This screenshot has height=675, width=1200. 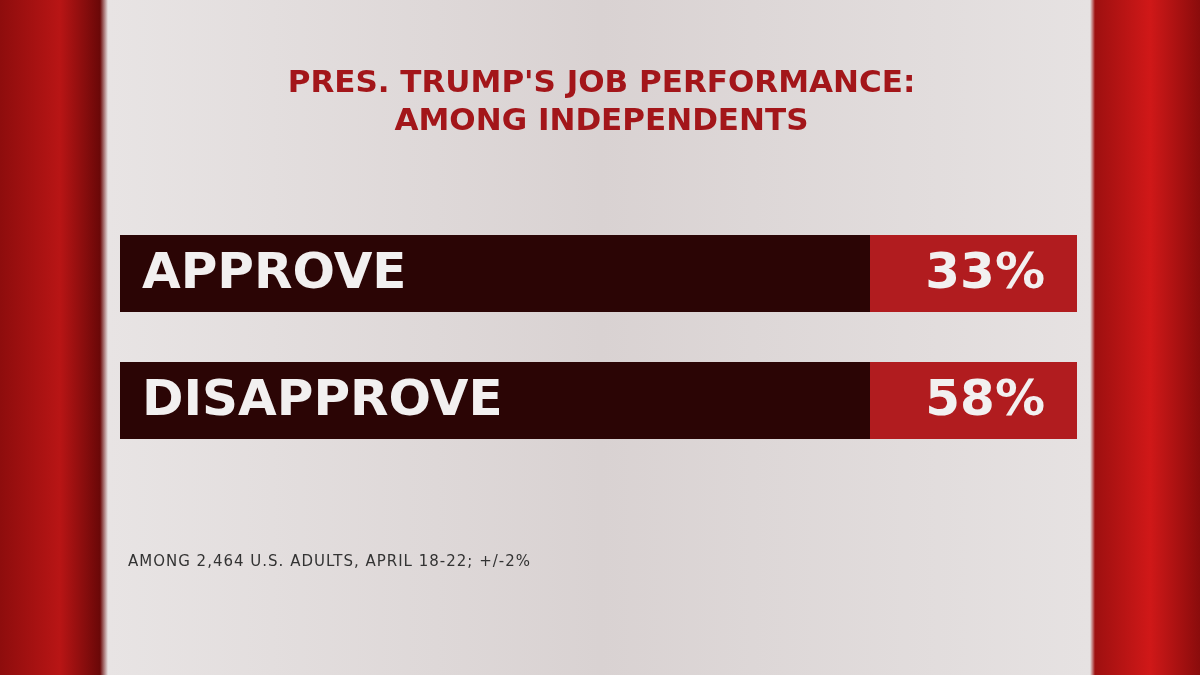 What do you see at coordinates (985, 398) in the screenshot?
I see `data-label: 58%` at bounding box center [985, 398].